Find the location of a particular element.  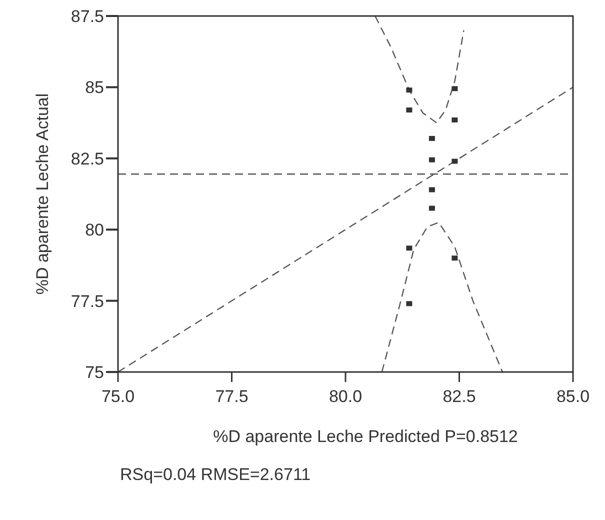

x-tick-label: 77.5 is located at coordinates (231, 396).